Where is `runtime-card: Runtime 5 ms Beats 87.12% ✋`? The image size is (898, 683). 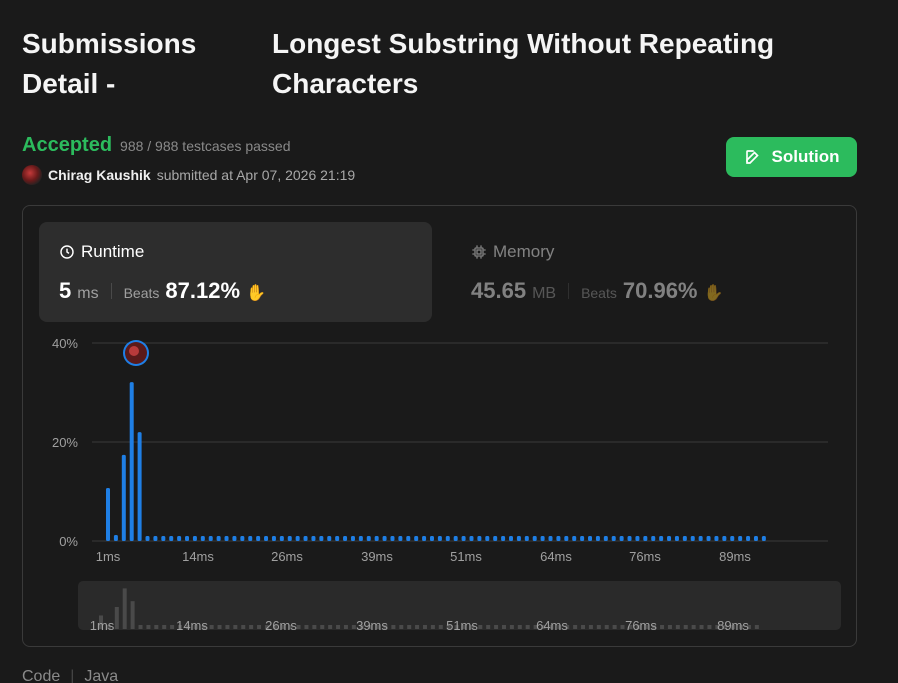 runtime-card: Runtime 5 ms Beats 87.12% ✋ is located at coordinates (235, 272).